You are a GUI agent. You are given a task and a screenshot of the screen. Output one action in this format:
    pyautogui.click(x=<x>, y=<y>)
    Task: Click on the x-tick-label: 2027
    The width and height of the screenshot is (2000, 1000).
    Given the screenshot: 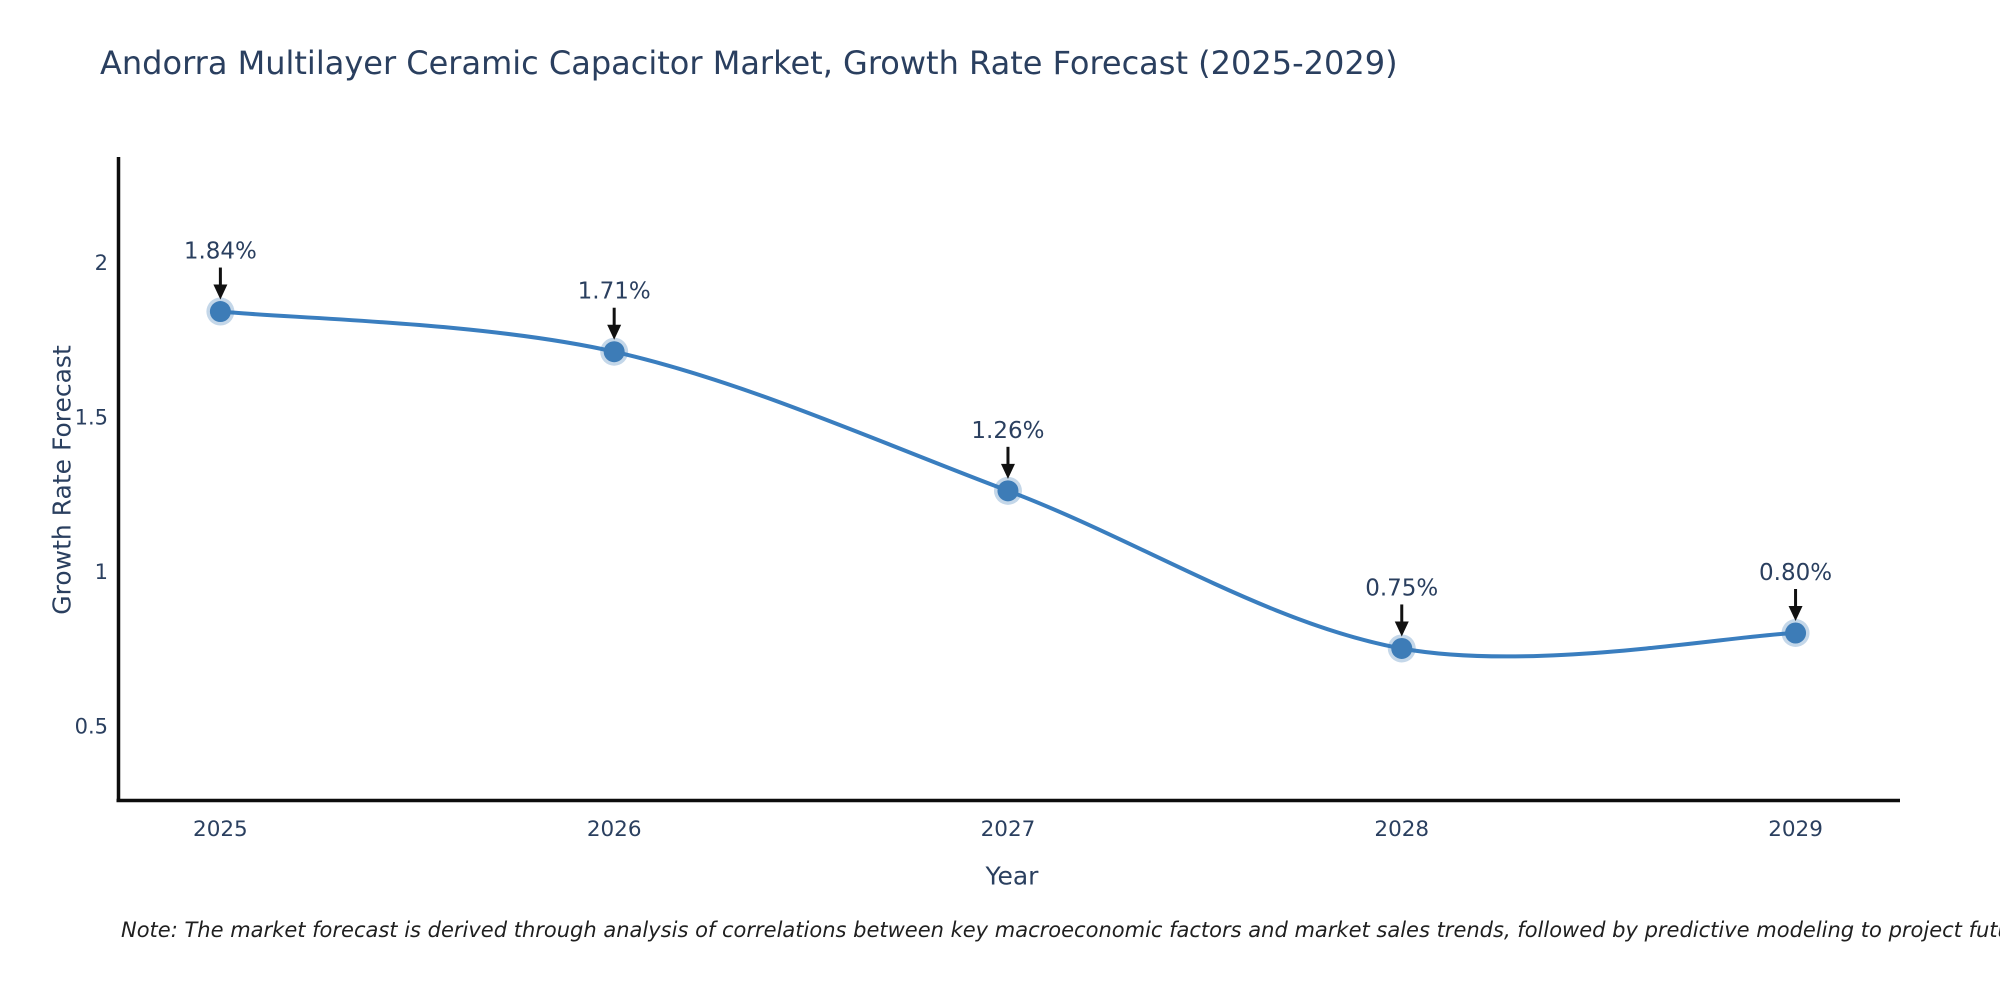 What is the action you would take?
    pyautogui.click(x=1008, y=829)
    